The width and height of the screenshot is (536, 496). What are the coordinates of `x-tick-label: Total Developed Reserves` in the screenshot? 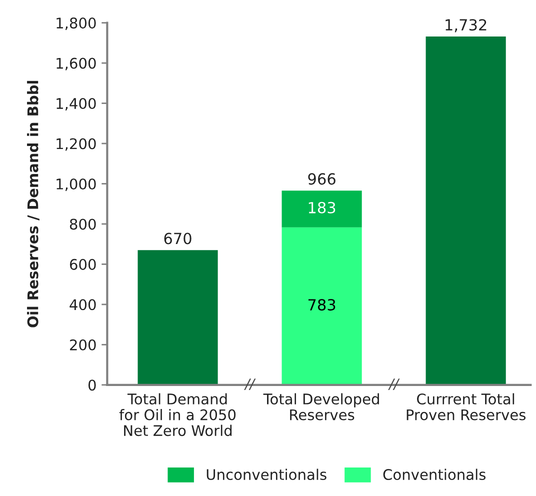 It's located at (321, 406).